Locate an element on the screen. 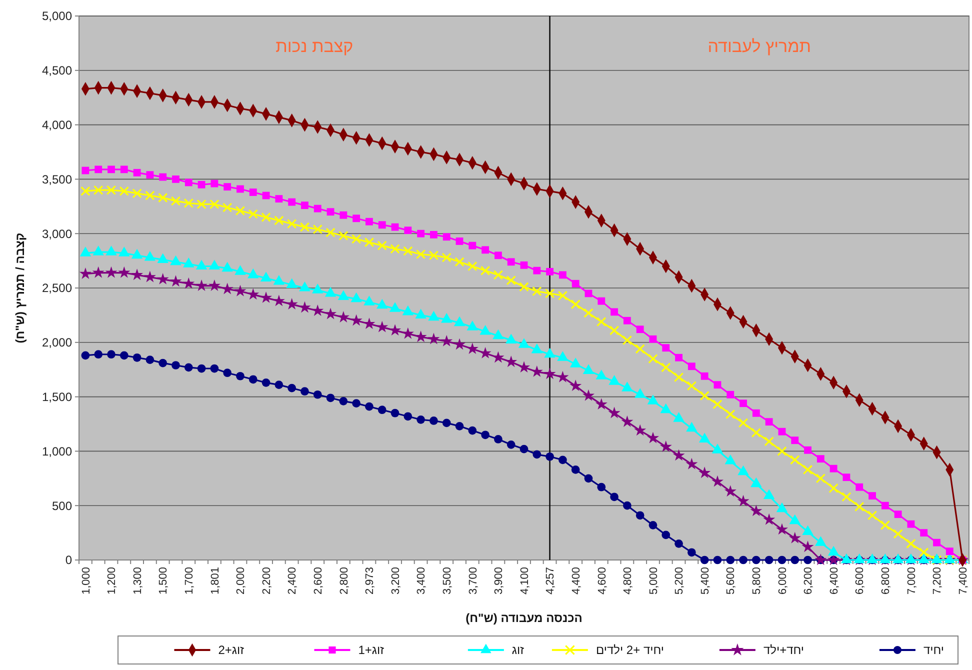  x-tick-label: 2,200 is located at coordinates (266, 581).